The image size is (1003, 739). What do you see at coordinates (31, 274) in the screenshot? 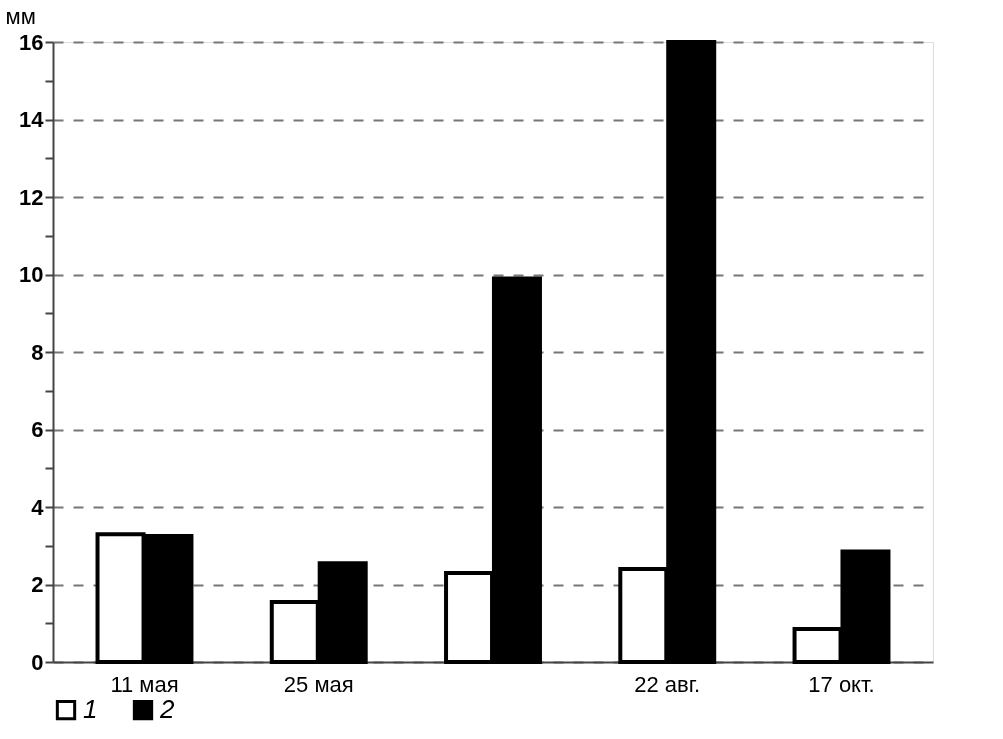
I see `y-tick-label: 10` at bounding box center [31, 274].